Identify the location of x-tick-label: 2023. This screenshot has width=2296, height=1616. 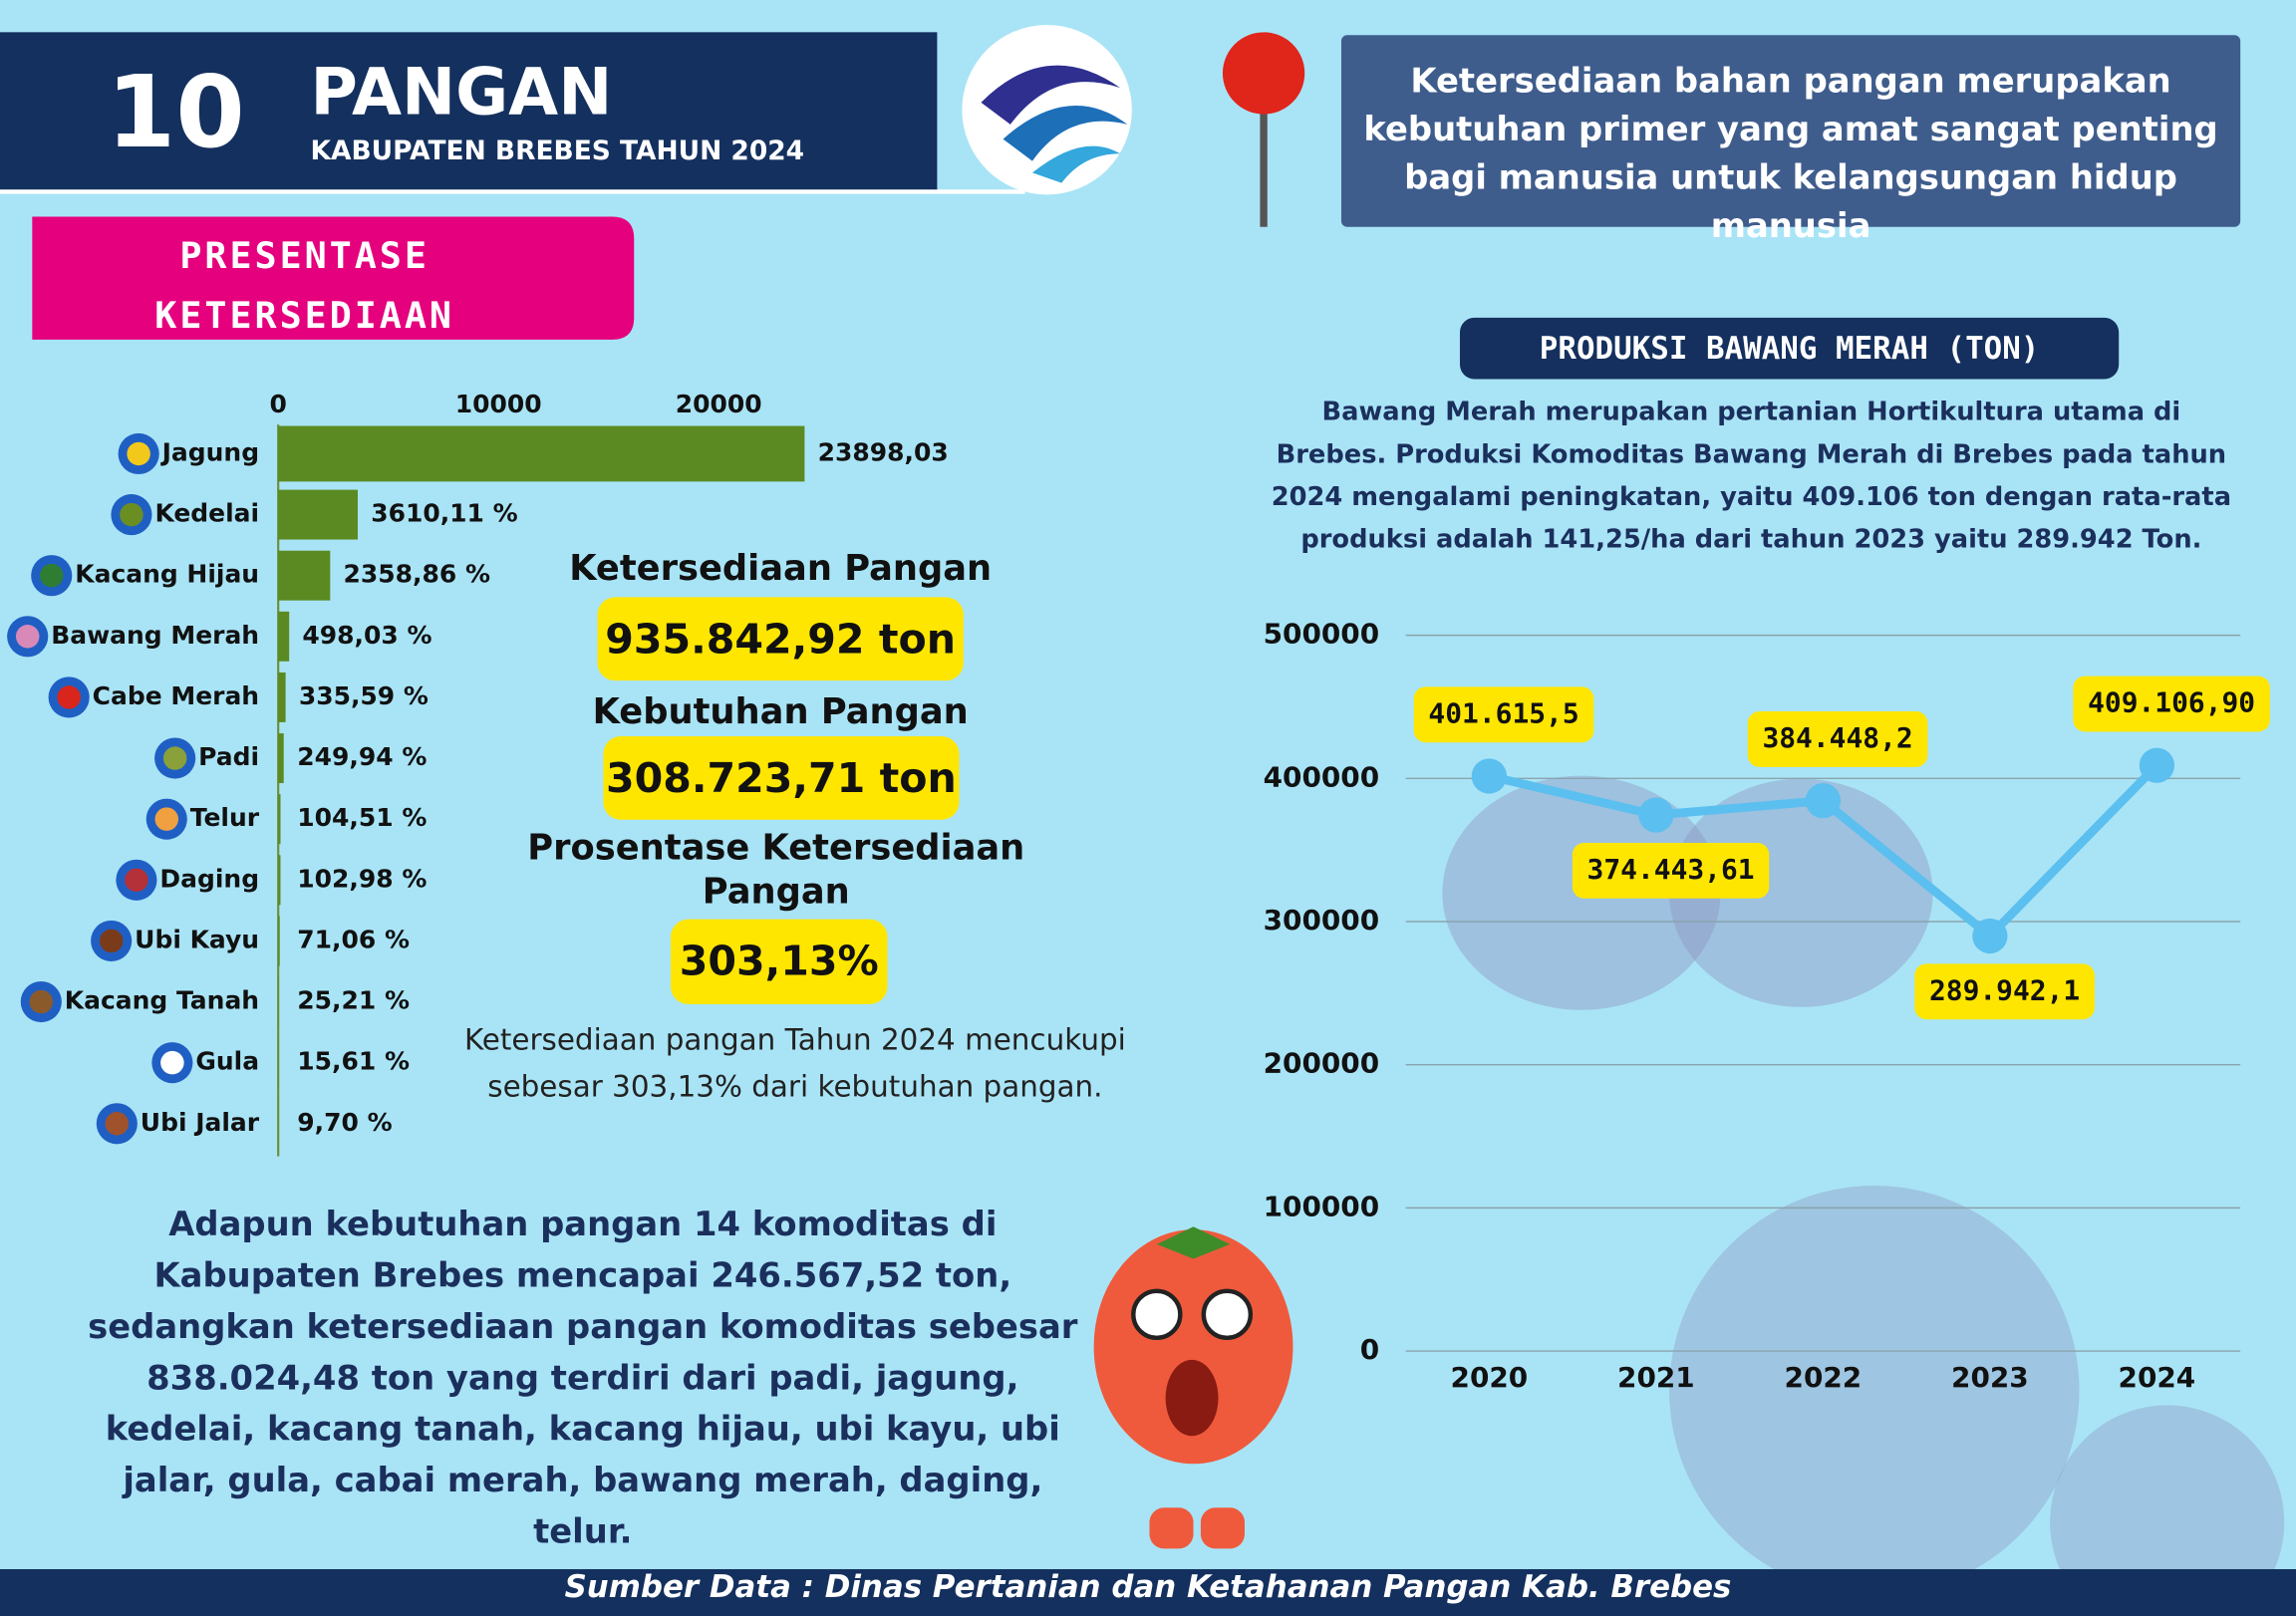
(1990, 1377).